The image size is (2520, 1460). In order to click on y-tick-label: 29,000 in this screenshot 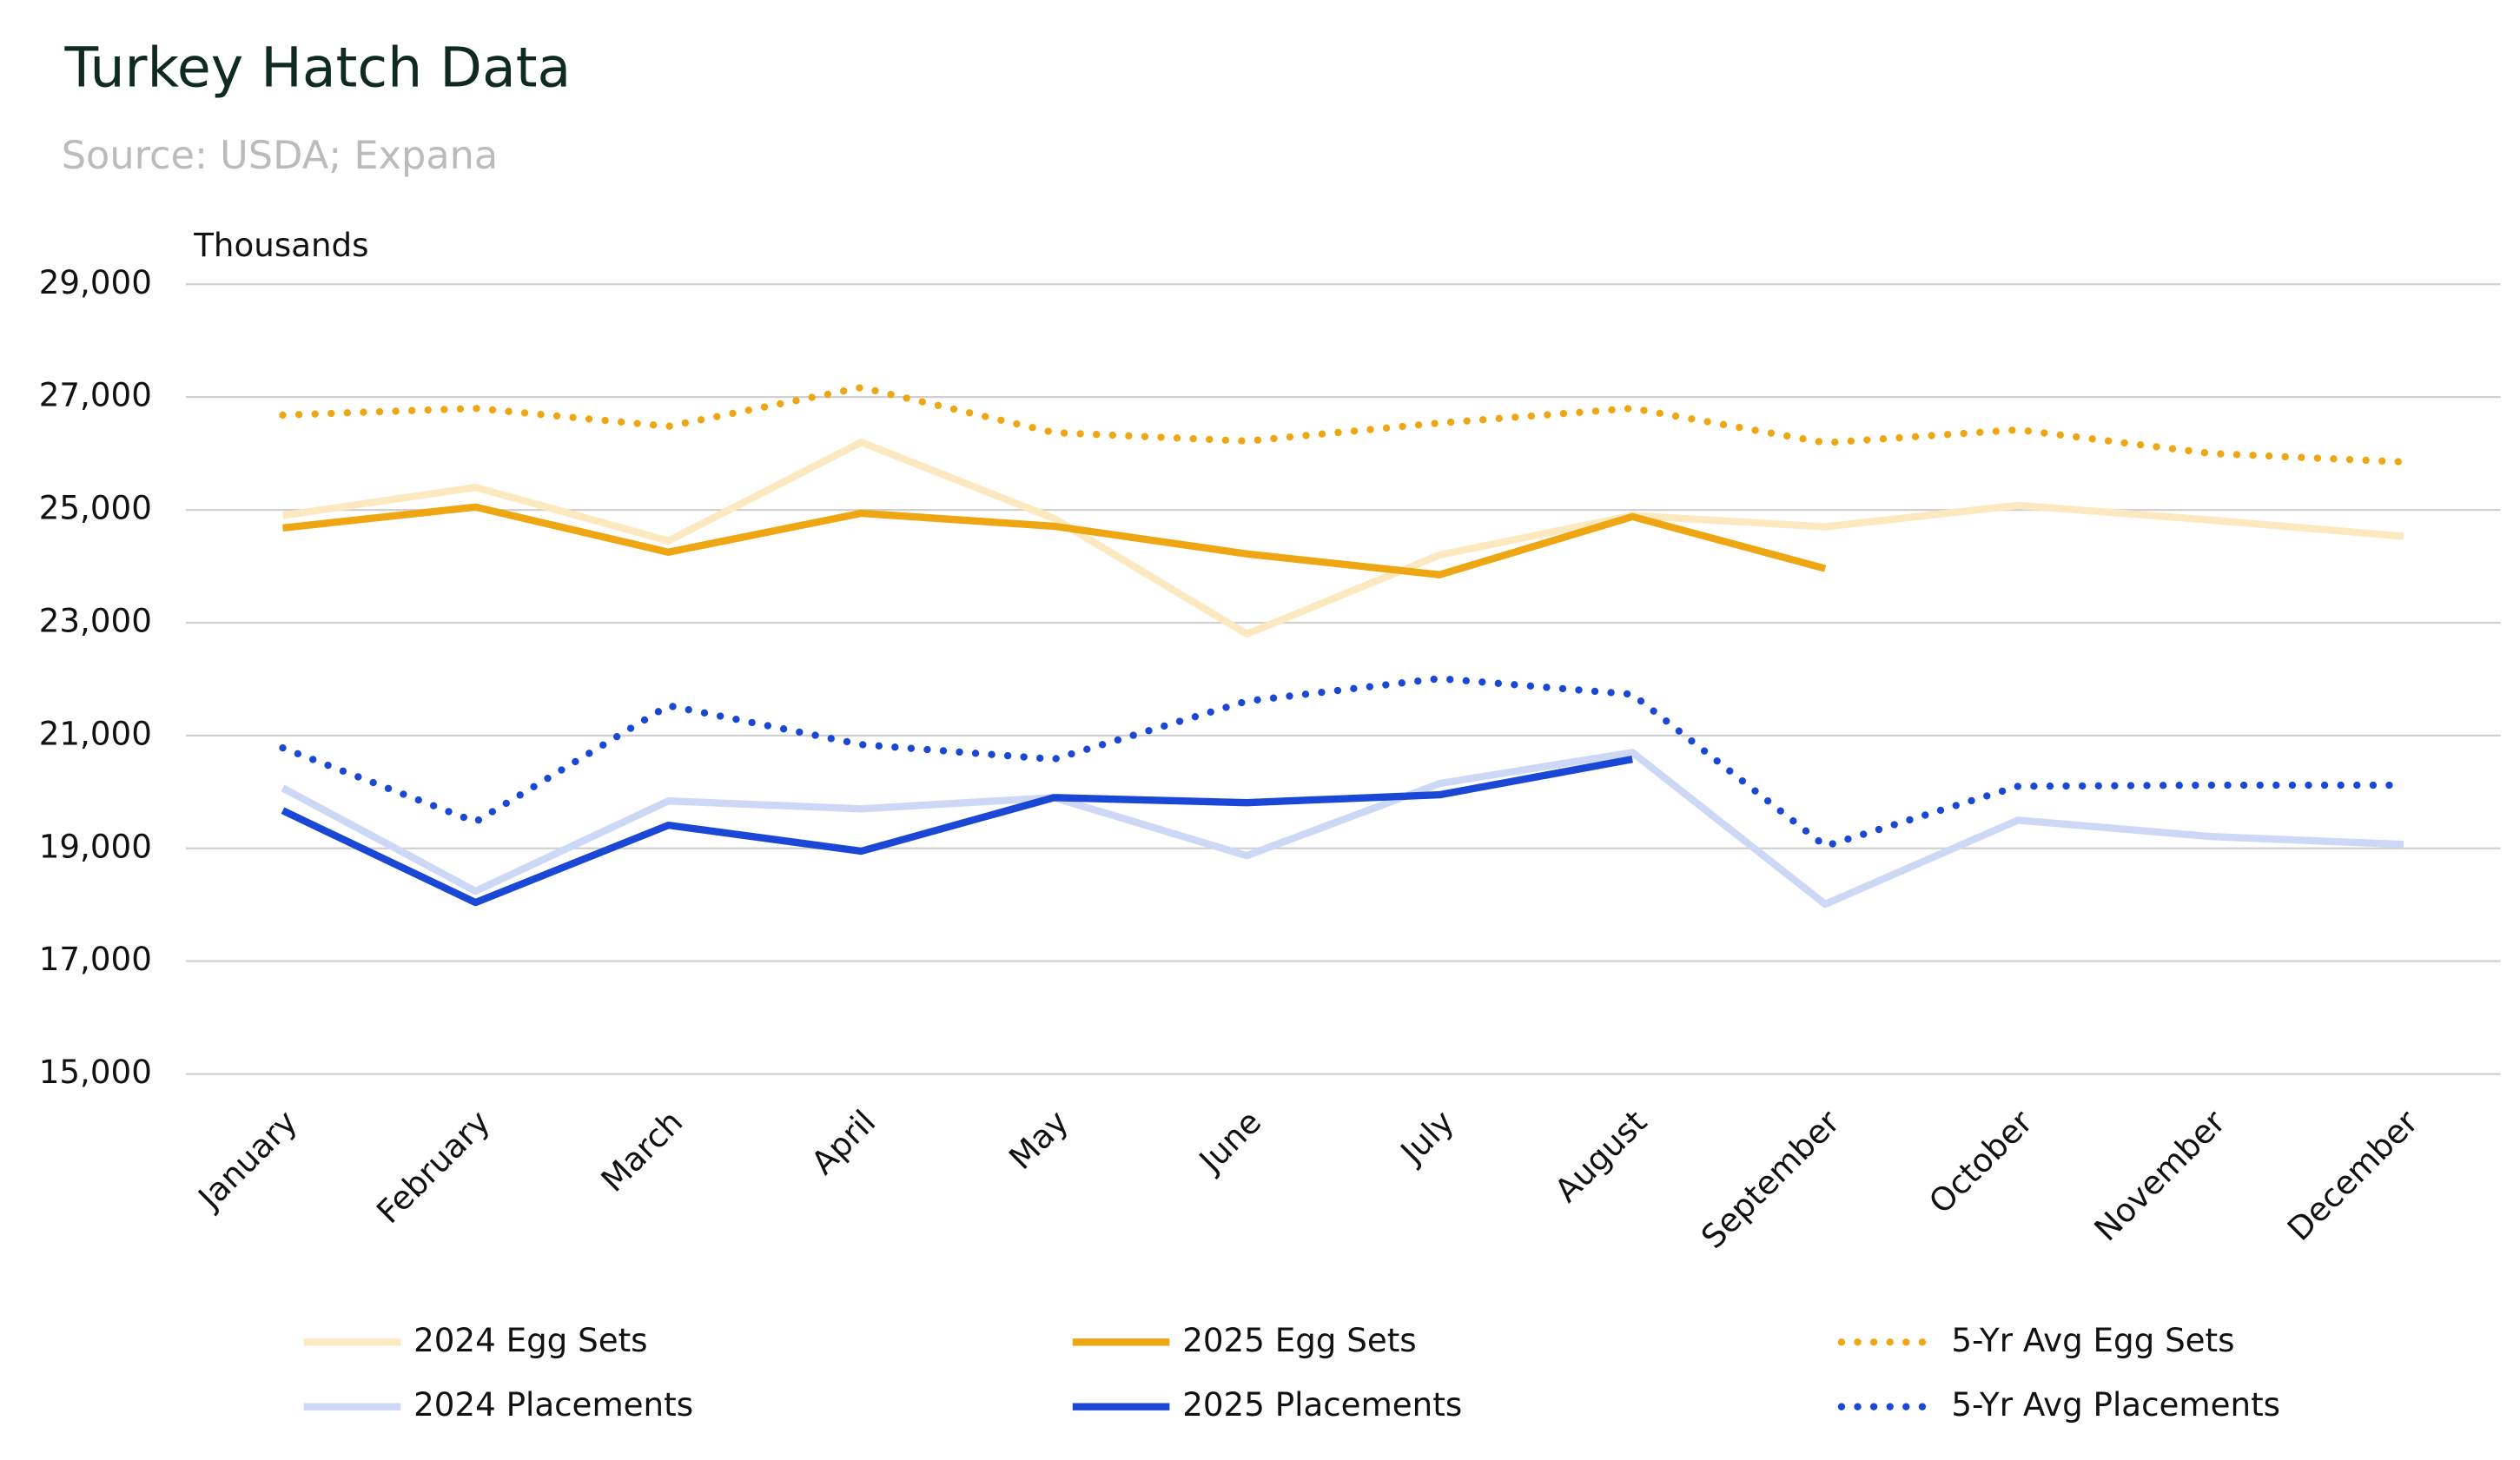, I will do `click(95, 282)`.